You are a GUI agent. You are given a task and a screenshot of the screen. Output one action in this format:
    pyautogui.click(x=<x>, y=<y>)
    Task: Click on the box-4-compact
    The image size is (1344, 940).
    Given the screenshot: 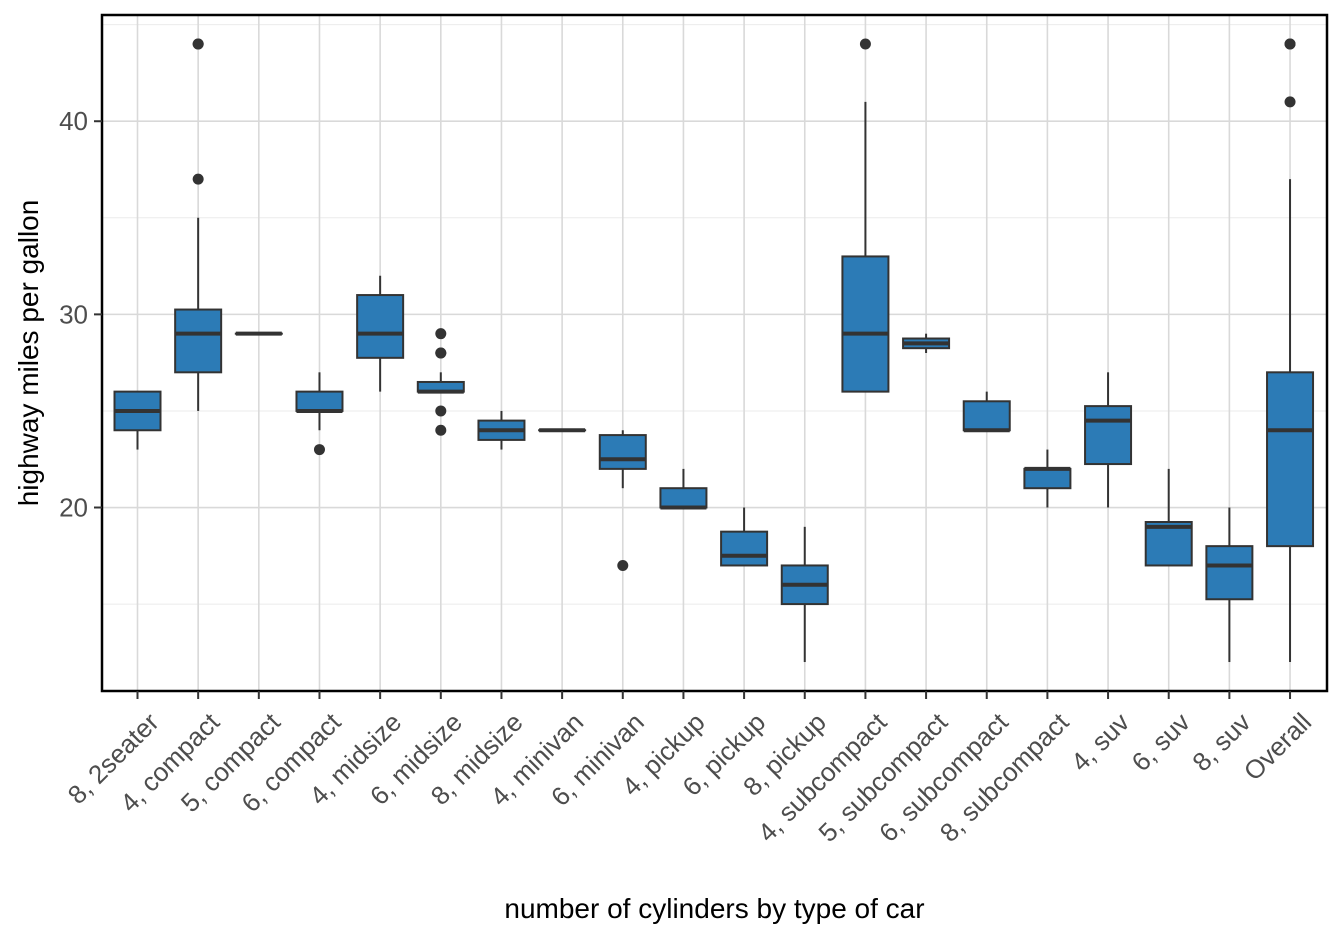 What is the action you would take?
    pyautogui.click(x=198, y=224)
    